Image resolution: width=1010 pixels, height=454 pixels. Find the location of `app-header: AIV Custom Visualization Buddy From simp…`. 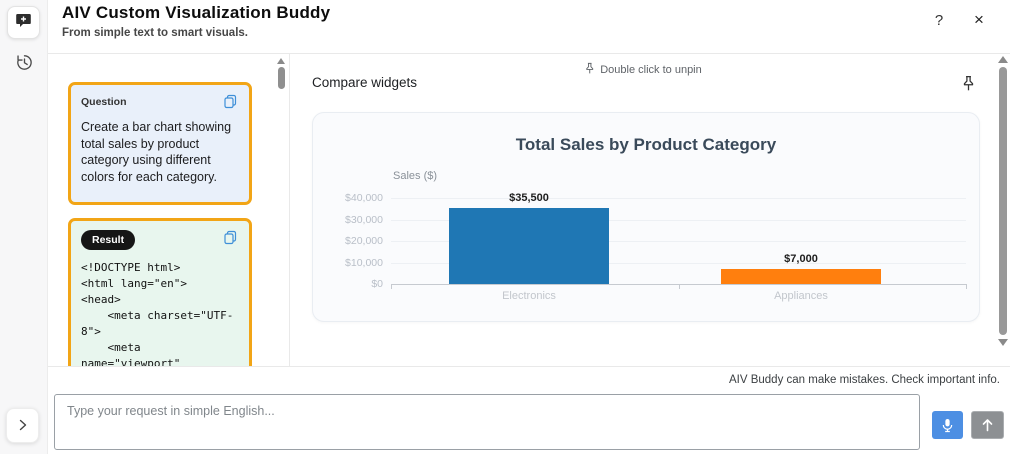

app-header: AIV Custom Visualization Buddy From simp… is located at coordinates (529, 27).